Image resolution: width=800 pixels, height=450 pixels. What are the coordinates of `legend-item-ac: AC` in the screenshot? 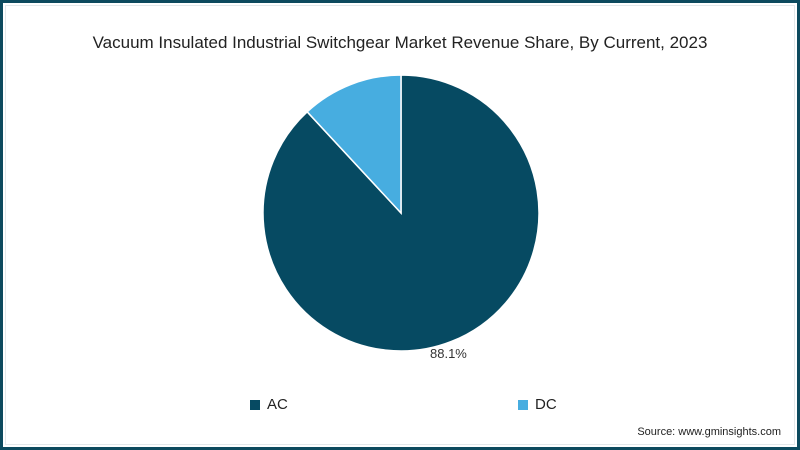 It's located at (269, 404).